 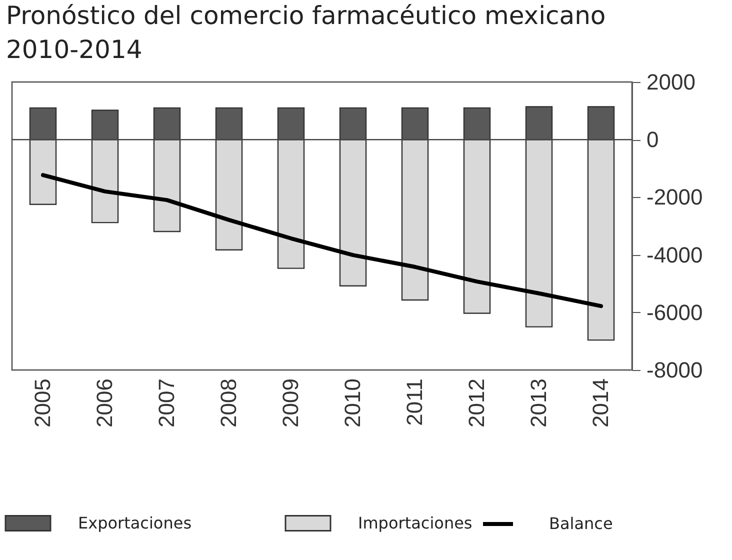 What do you see at coordinates (352, 403) in the screenshot?
I see `x-tick-label: 2010` at bounding box center [352, 403].